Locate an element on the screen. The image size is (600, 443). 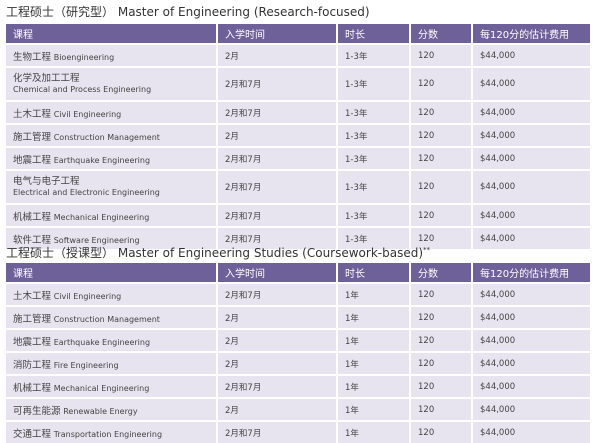
course-cell: 生物工程 Bioengineering is located at coordinates (112, 54).